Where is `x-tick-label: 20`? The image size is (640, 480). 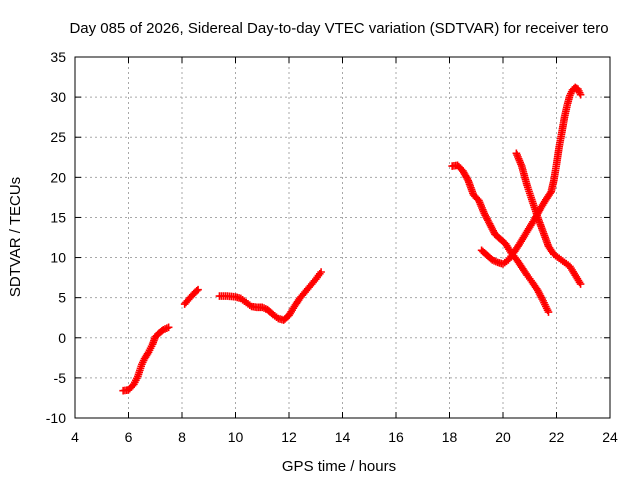
x-tick-label: 20 is located at coordinates (503, 437).